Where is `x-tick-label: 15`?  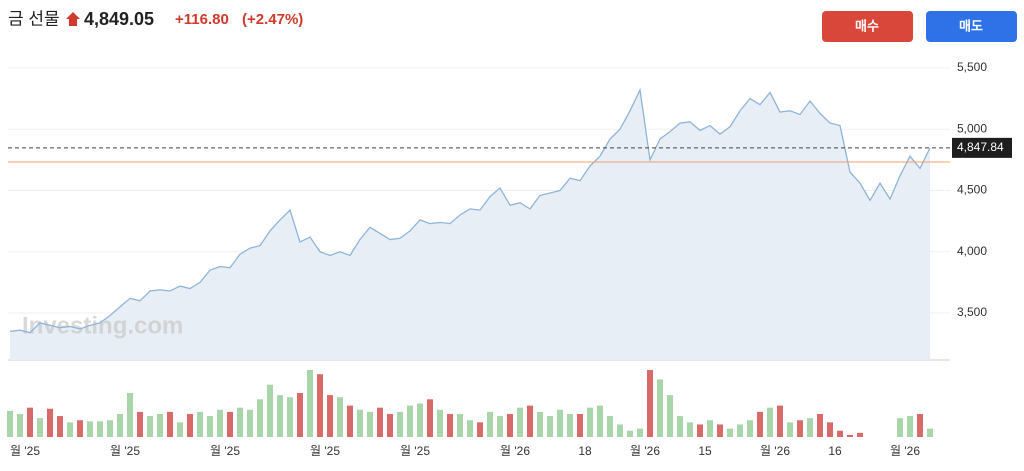
x-tick-label: 15 is located at coordinates (705, 451).